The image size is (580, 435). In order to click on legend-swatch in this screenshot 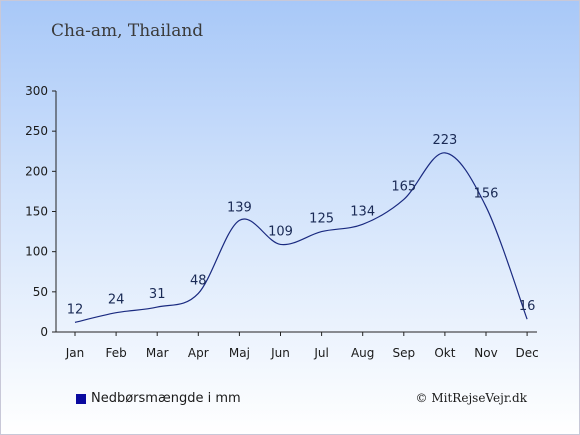, I will do `click(81, 398)`.